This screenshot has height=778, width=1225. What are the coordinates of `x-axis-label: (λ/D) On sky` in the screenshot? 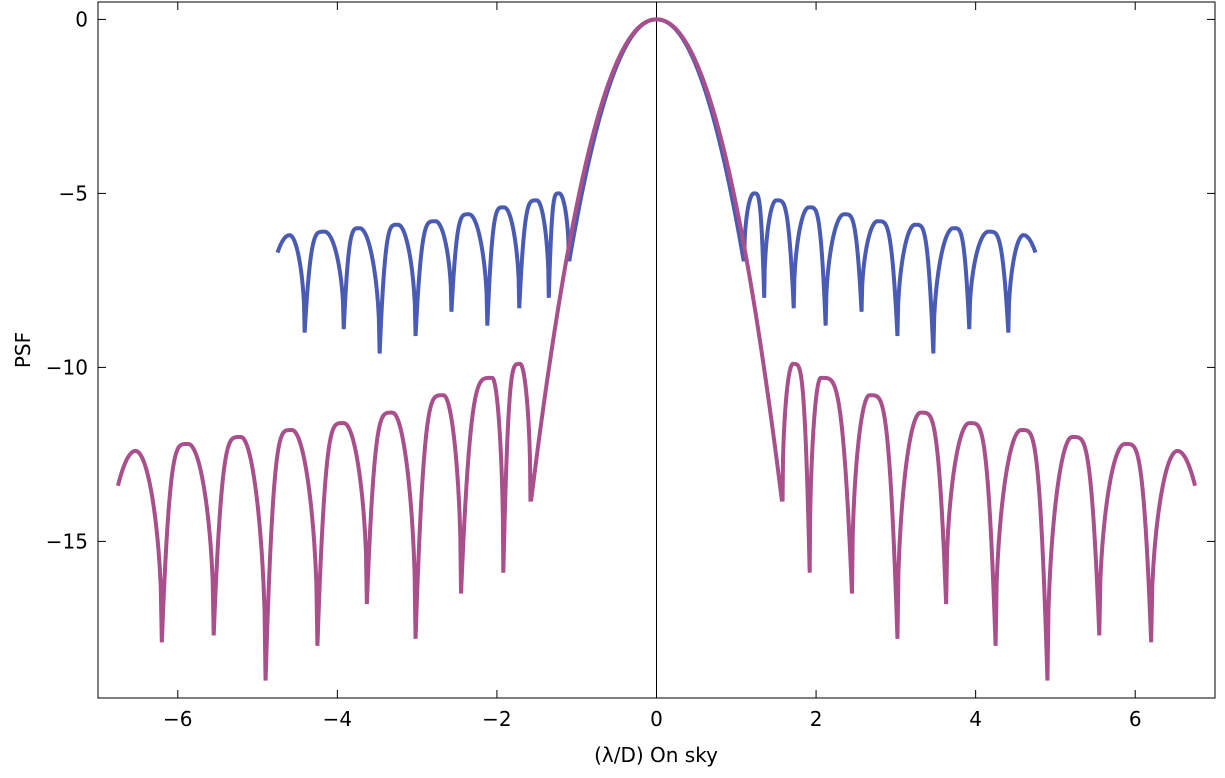 It's located at (656, 755).